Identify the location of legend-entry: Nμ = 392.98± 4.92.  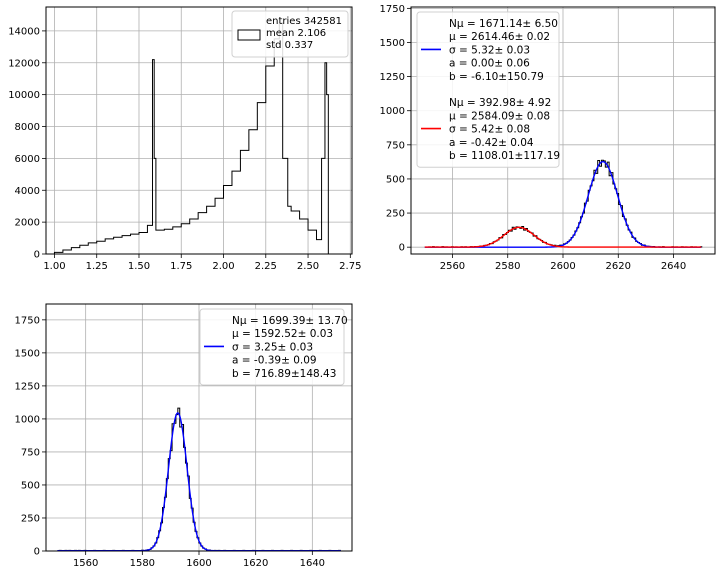
(500, 103).